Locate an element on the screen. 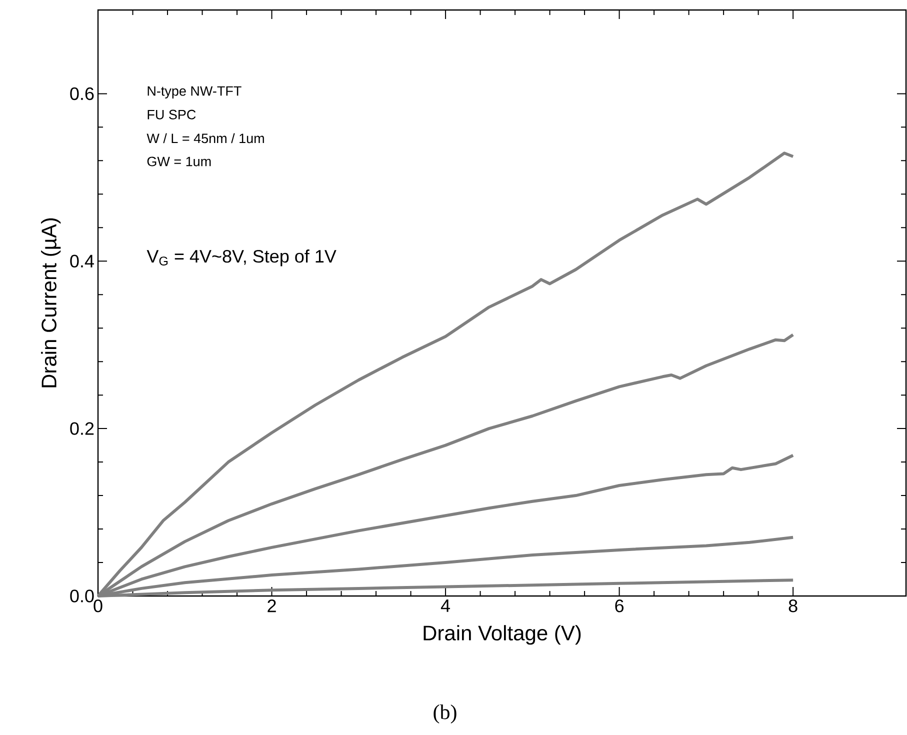 This screenshot has height=735, width=907. annotation: W / L = 45nm / 1um is located at coordinates (205, 138).